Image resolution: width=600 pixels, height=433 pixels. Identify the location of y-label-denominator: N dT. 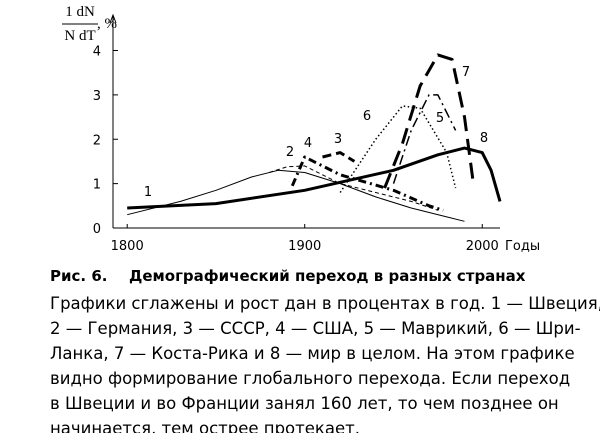
(79, 36).